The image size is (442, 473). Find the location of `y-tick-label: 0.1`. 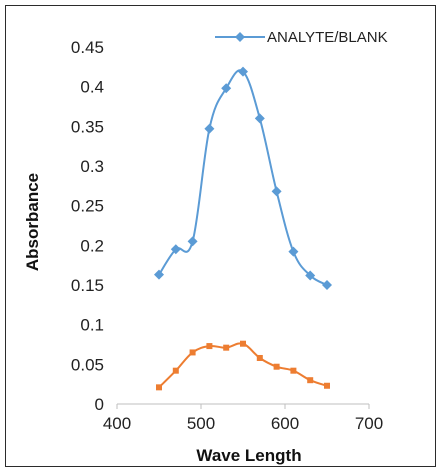

y-tick-label: 0.1 is located at coordinates (92, 325).